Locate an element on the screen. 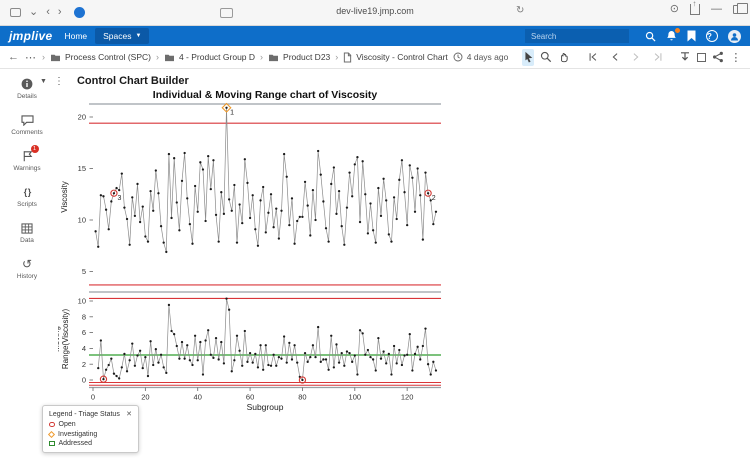  sidebar-item-comments: Comments is located at coordinates (27, 124).